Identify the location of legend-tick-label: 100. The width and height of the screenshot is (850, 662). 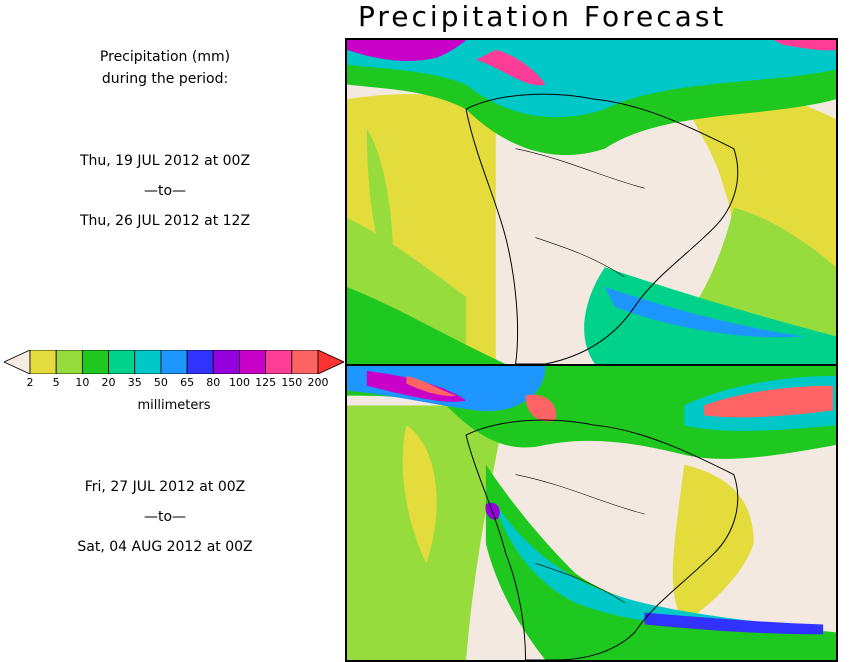
(239, 382).